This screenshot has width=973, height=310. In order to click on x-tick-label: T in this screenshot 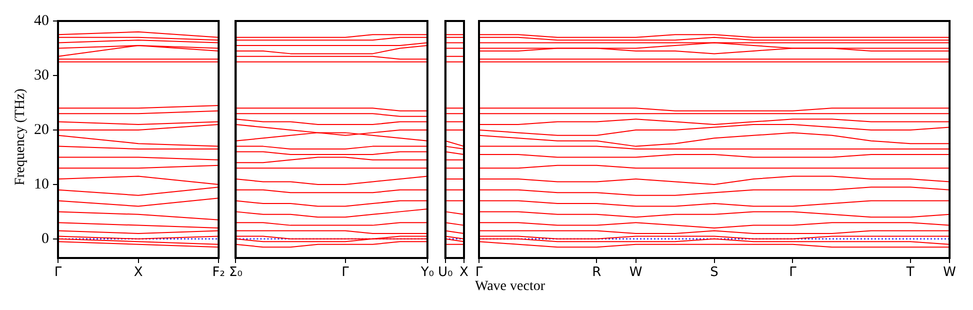, I will do `click(909, 272)`.